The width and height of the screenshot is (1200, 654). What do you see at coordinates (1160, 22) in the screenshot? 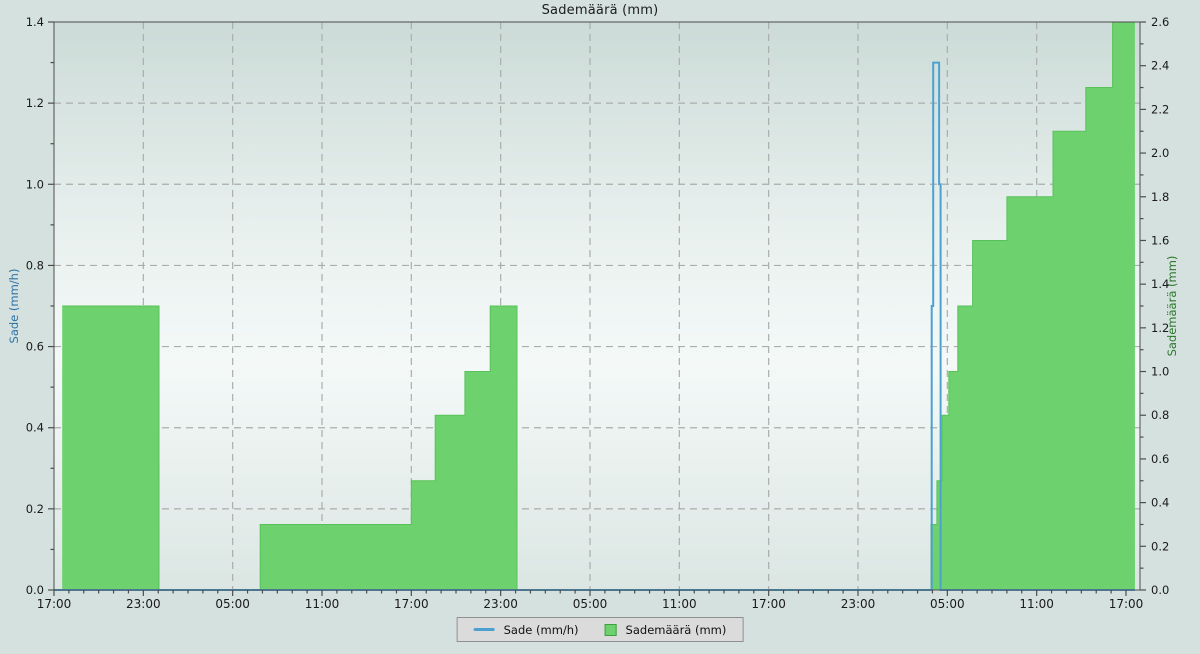
I see `svg-text: 2.6` at bounding box center [1160, 22].